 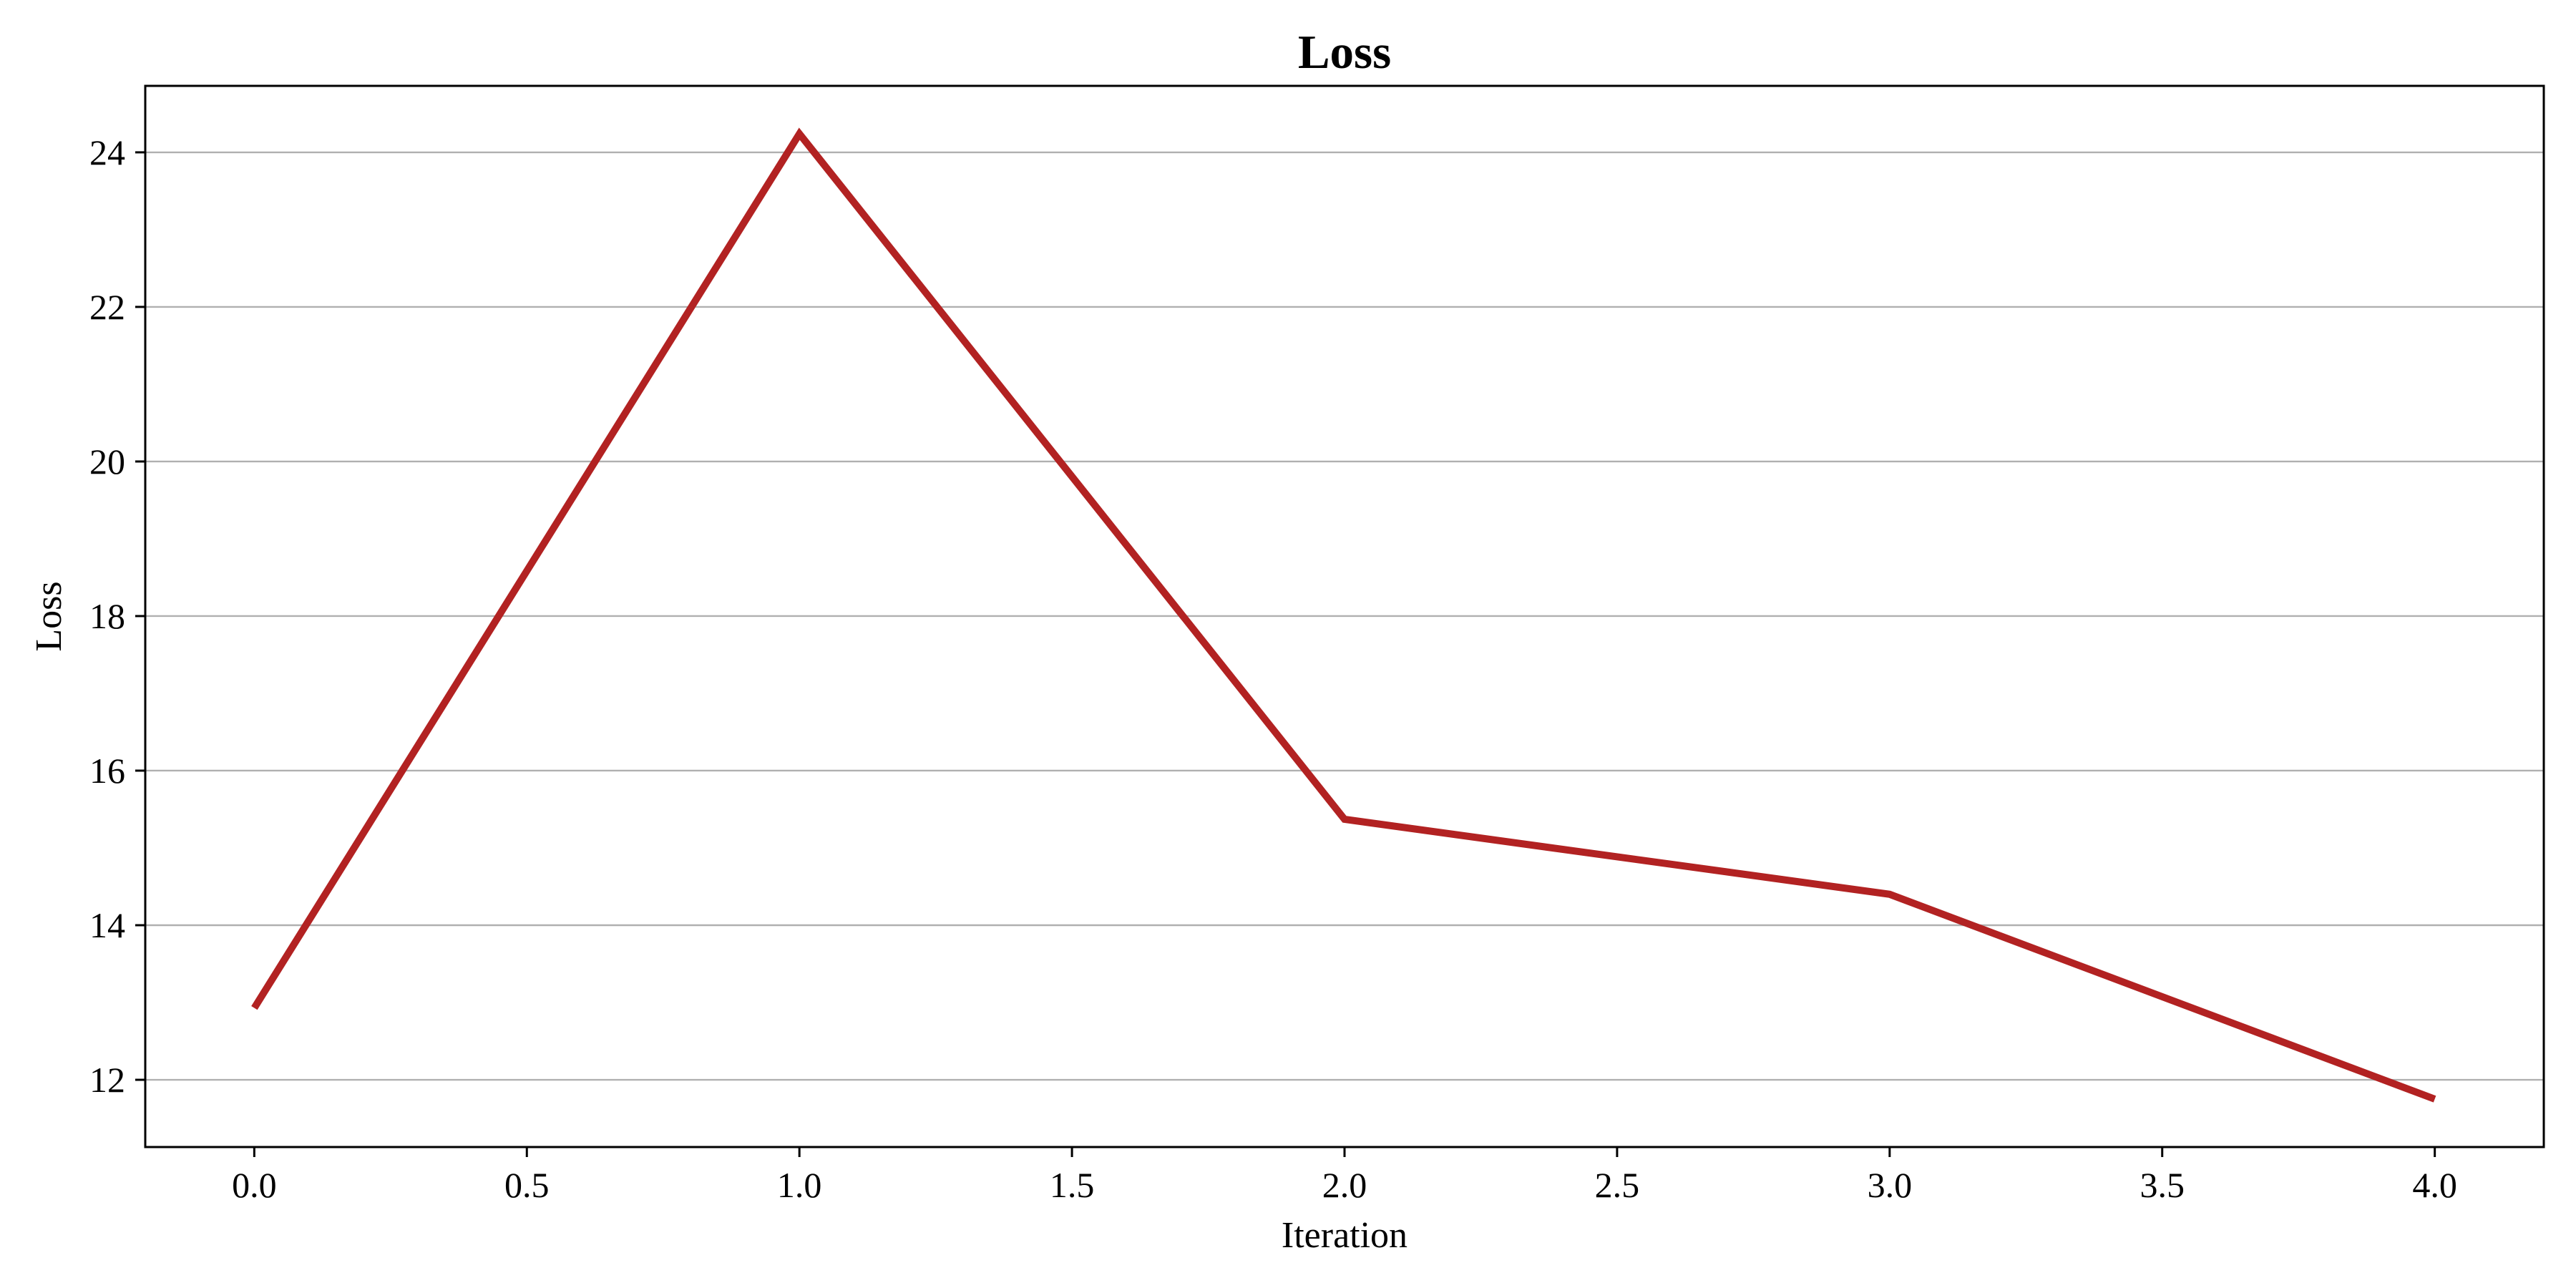 What do you see at coordinates (527, 1185) in the screenshot?
I see `x-tick-label: 0.5` at bounding box center [527, 1185].